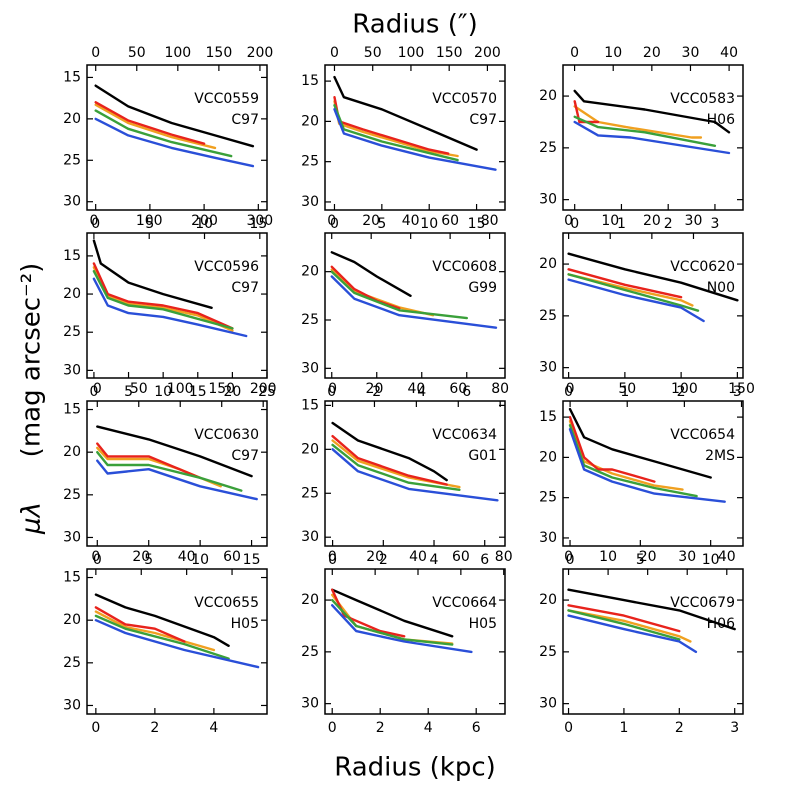  What do you see at coordinates (226, 603) in the screenshot?
I see `galaxy-label: VCC0655` at bounding box center [226, 603].